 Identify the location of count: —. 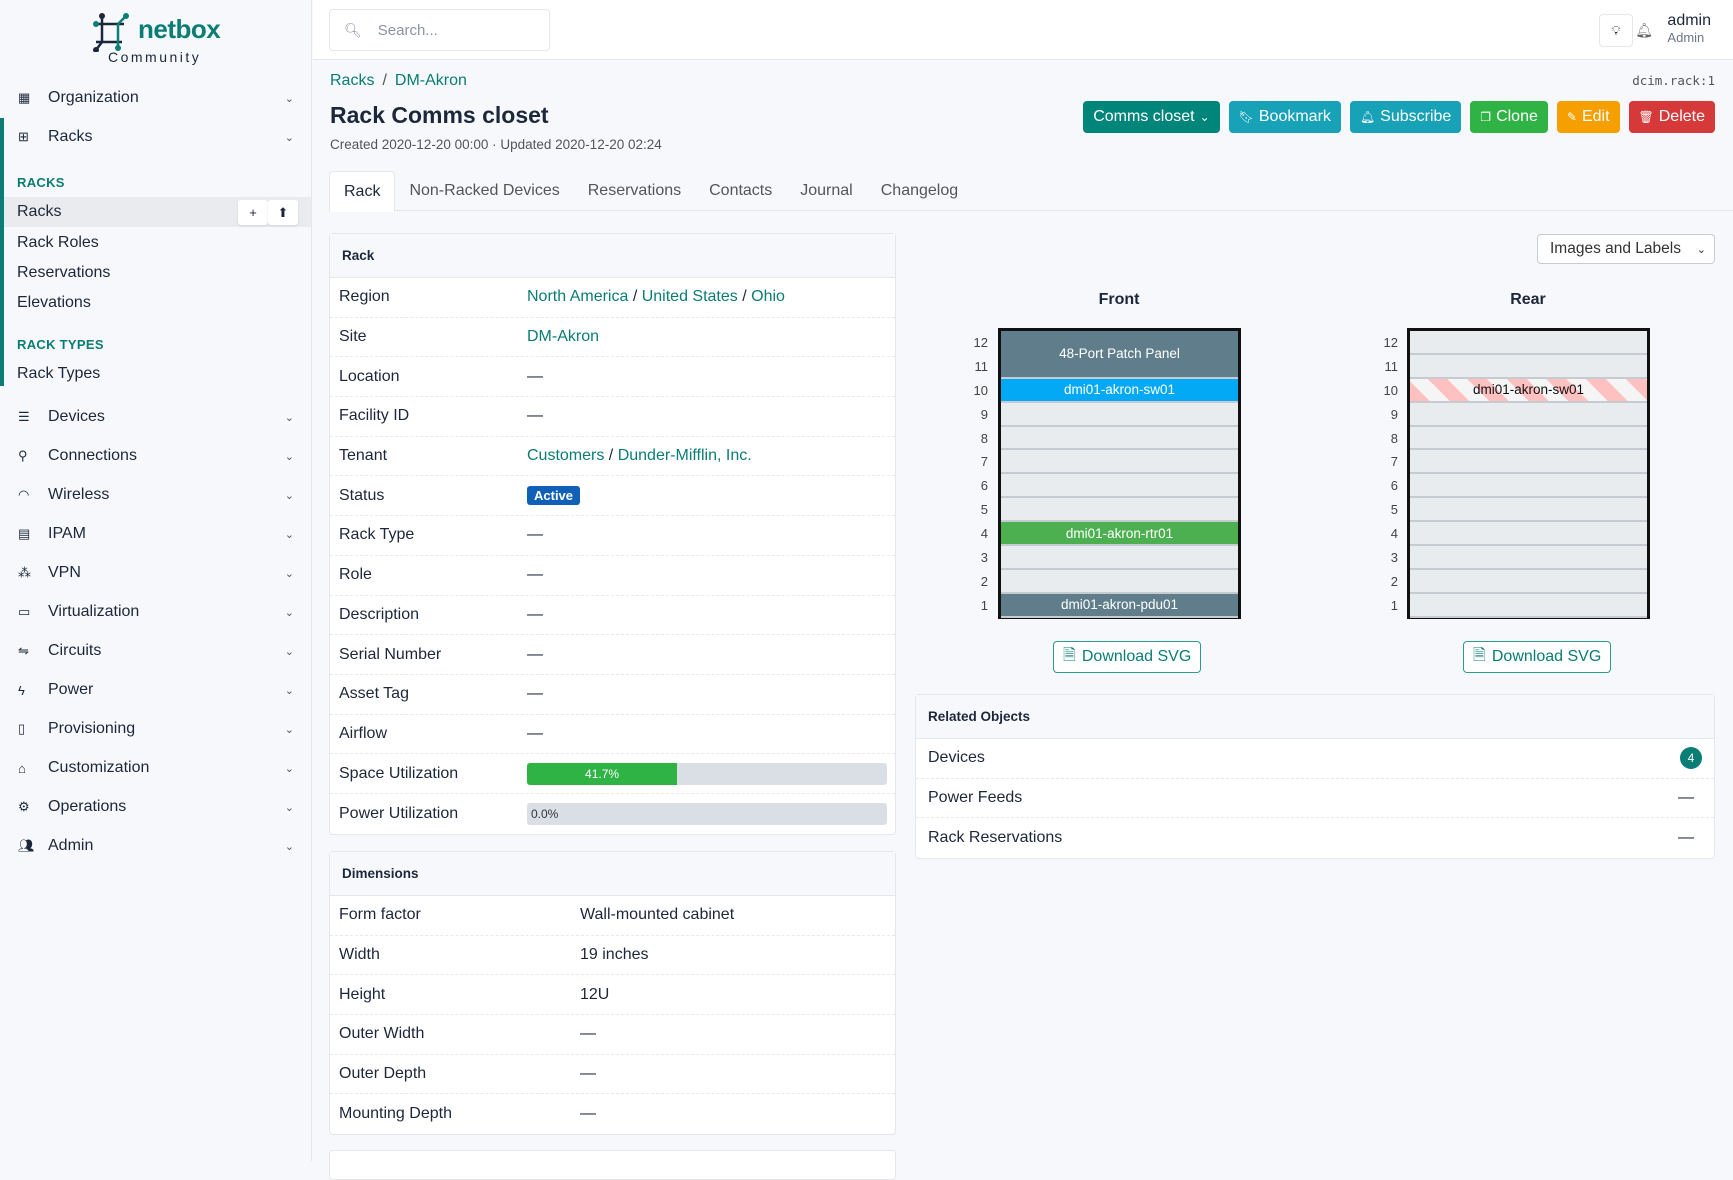
(1686, 838).